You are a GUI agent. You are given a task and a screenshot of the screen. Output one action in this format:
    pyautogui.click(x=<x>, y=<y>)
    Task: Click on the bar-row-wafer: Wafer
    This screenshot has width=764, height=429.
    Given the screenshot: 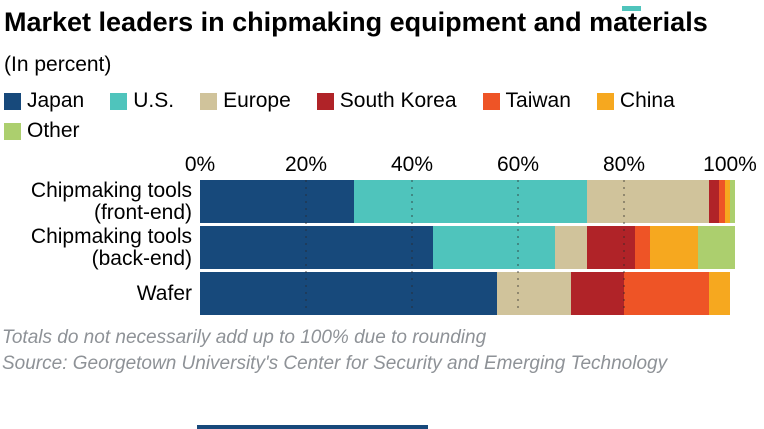 What is the action you would take?
    pyautogui.click(x=382, y=294)
    